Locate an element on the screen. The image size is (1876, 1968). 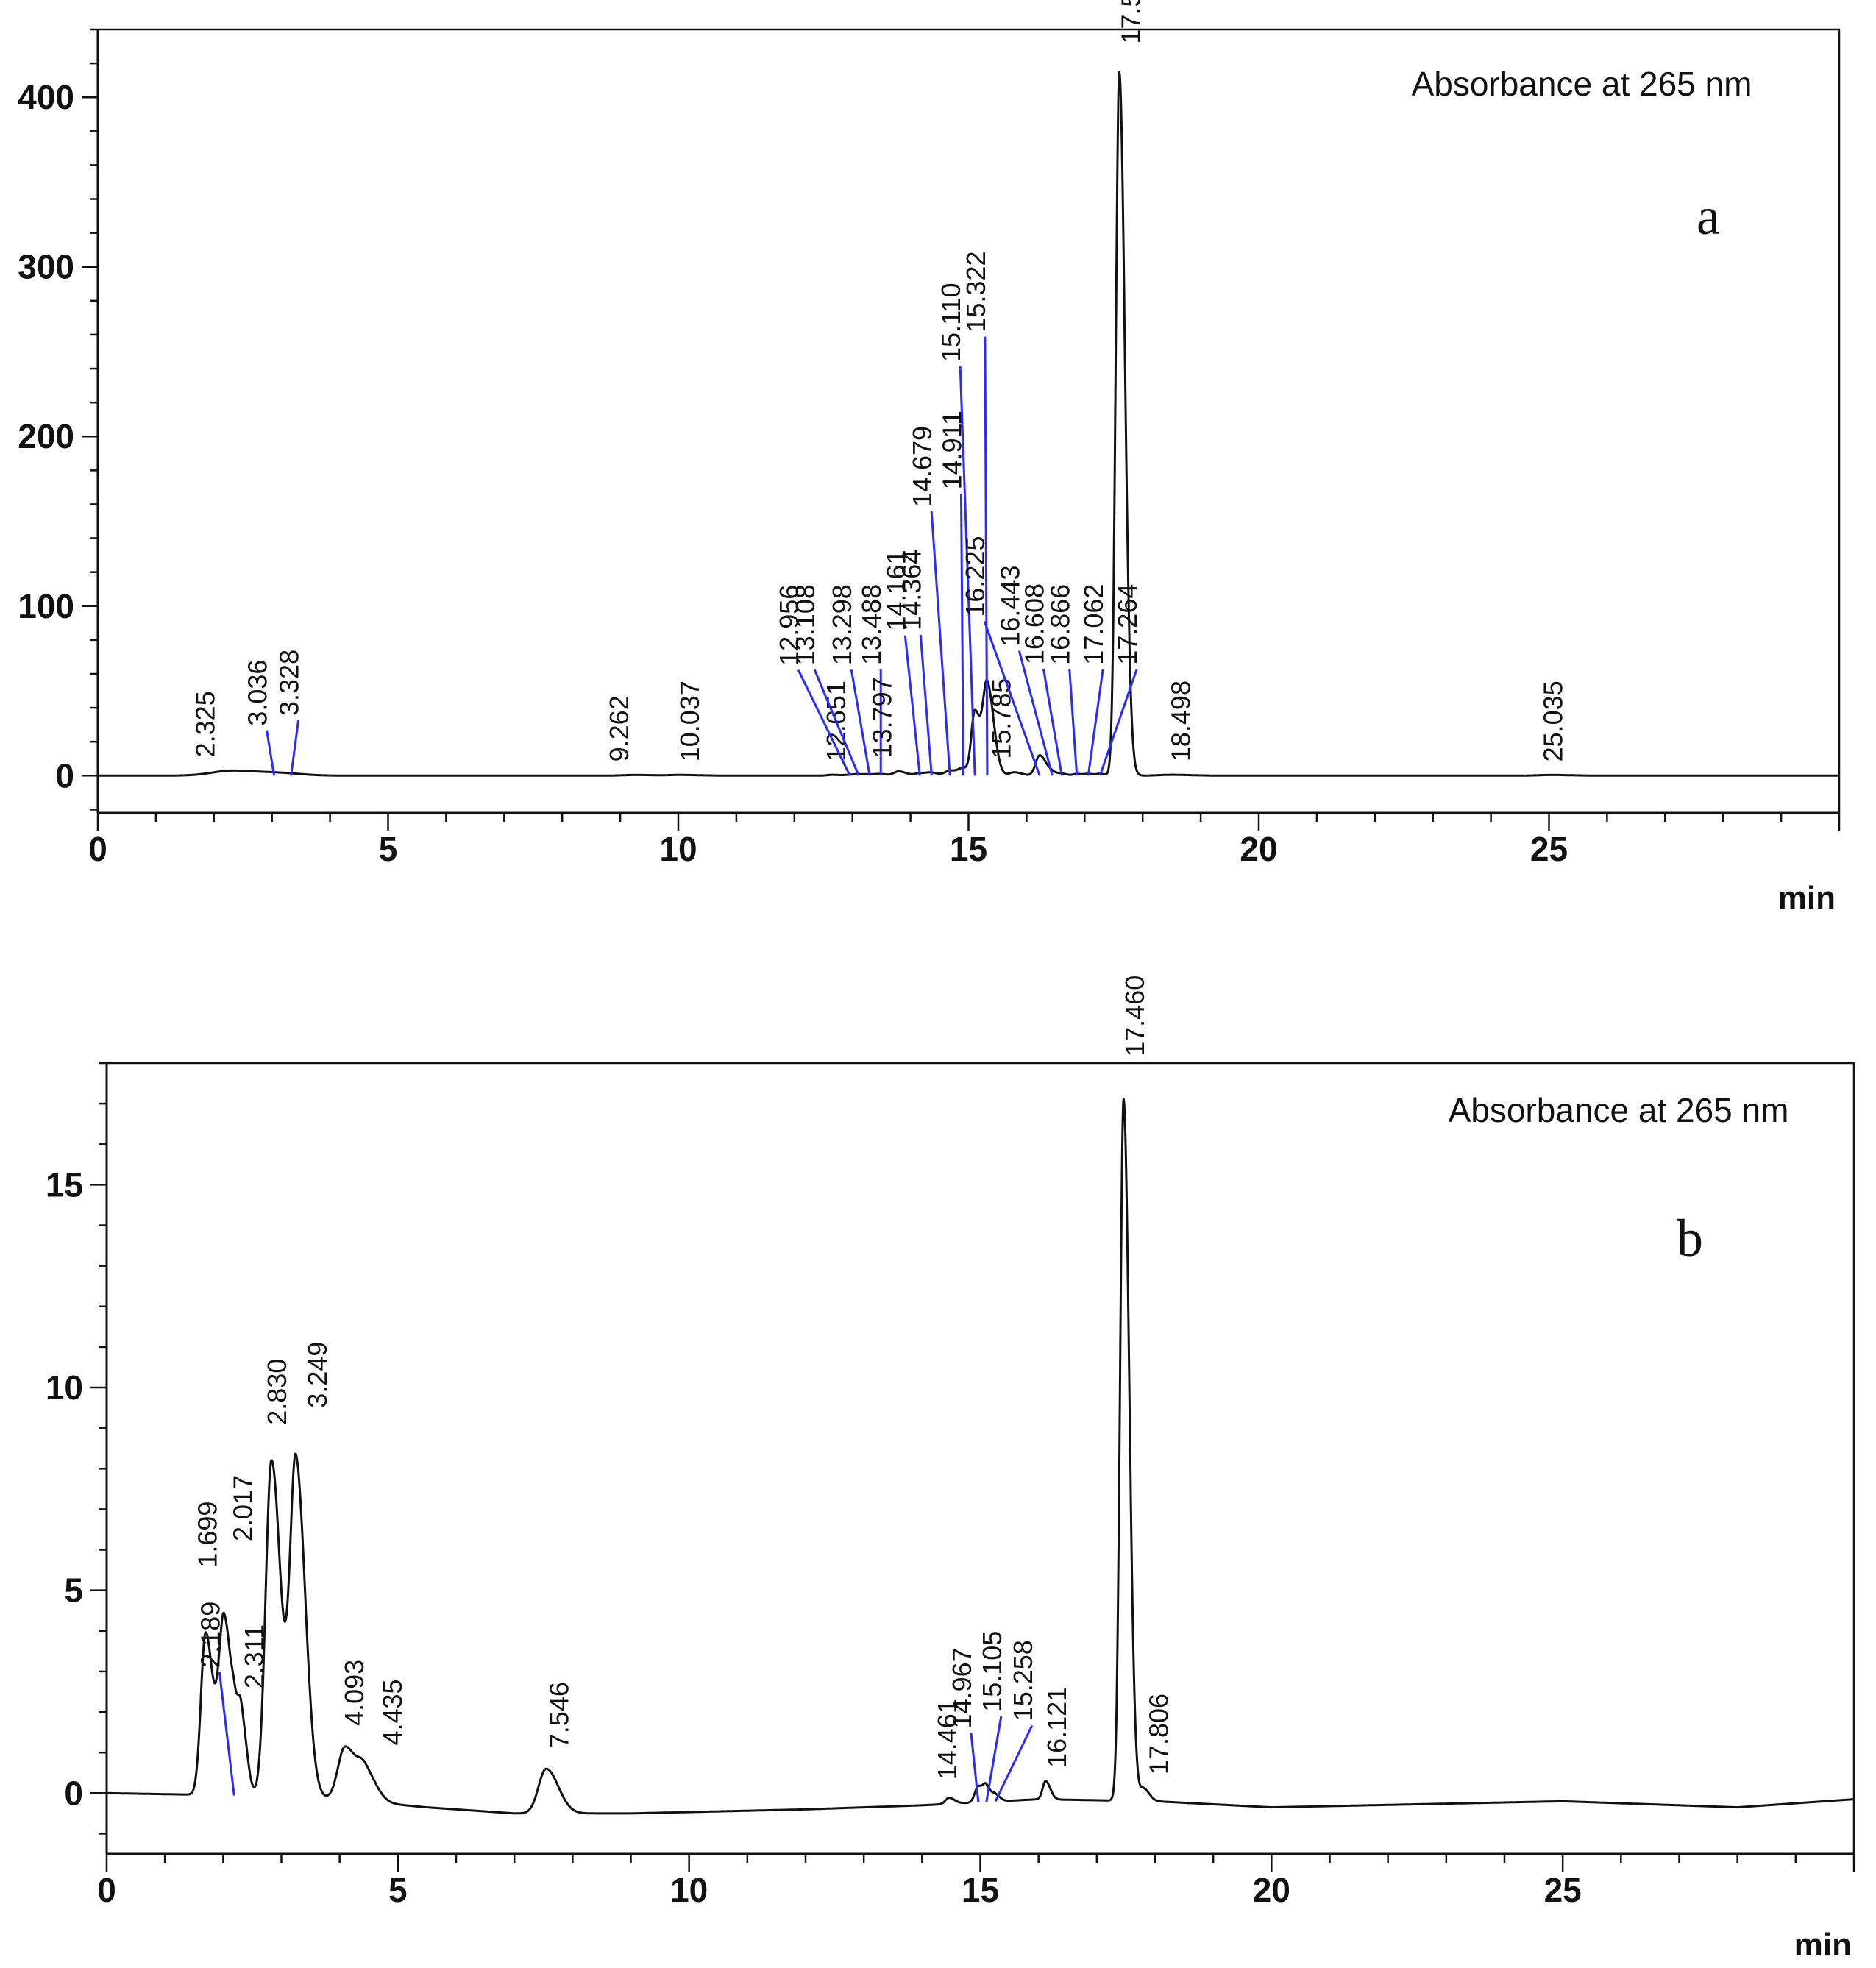
panel-letter: a is located at coordinates (1708, 217).